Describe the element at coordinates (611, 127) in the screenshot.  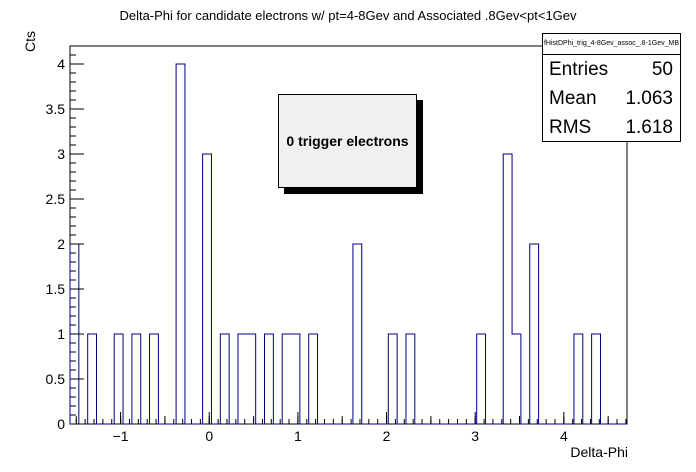
I see `stats-row-rms: RMS 1.618` at that location.